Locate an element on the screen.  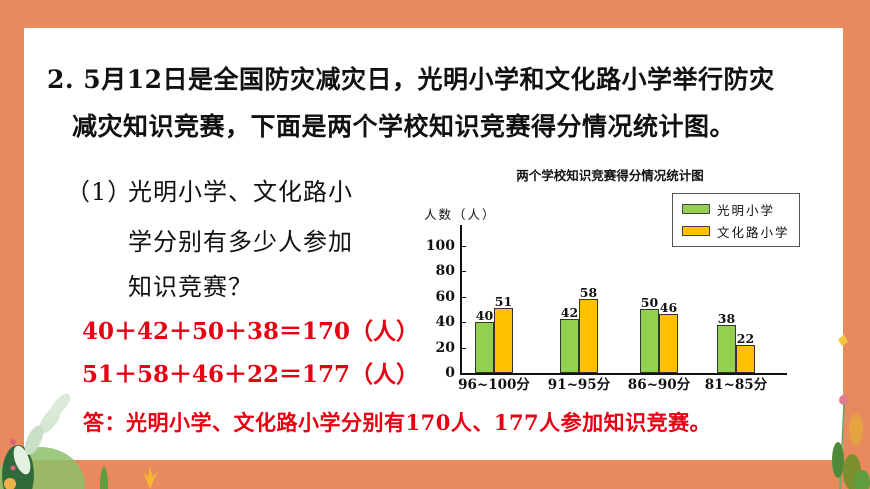
y-tick-label: 0 is located at coordinates (450, 373).